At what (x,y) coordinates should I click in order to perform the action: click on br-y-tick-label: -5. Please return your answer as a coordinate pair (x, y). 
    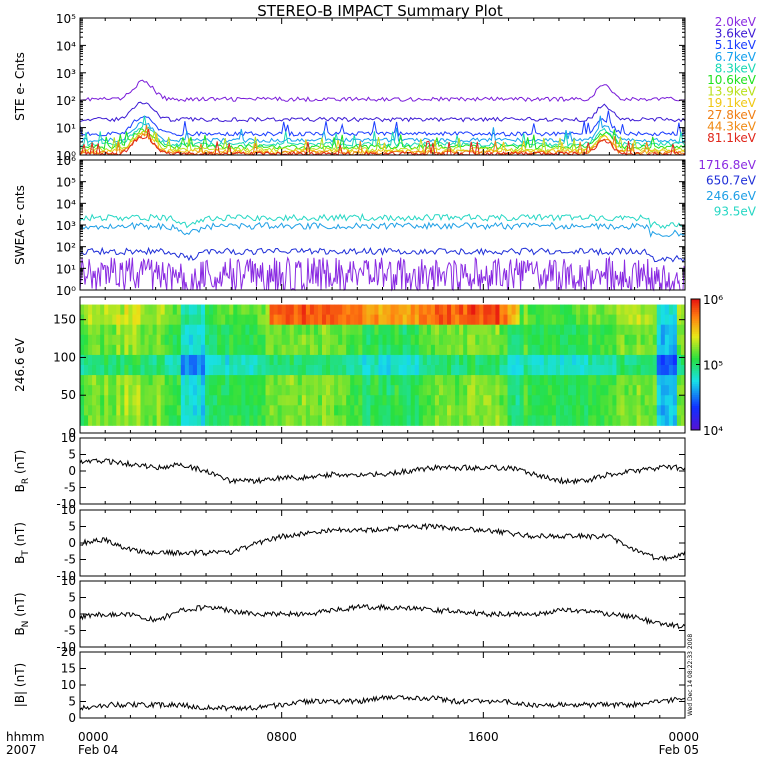
    Looking at the image, I should click on (70, 488).